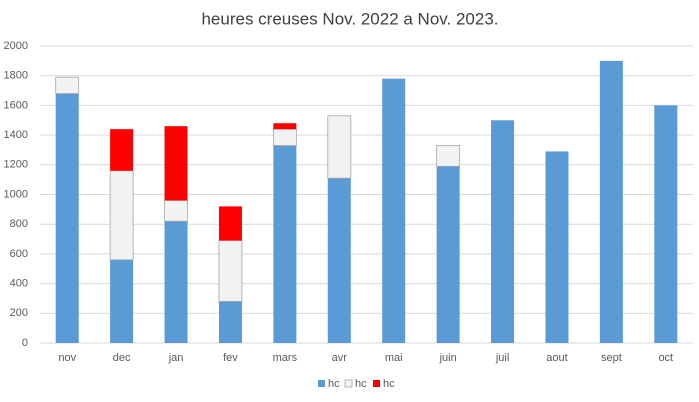 The image size is (699, 402). What do you see at coordinates (349, 18) in the screenshot?
I see `chart-title: heures creuses Nov. 2022 a Nov. 2023.` at bounding box center [349, 18].